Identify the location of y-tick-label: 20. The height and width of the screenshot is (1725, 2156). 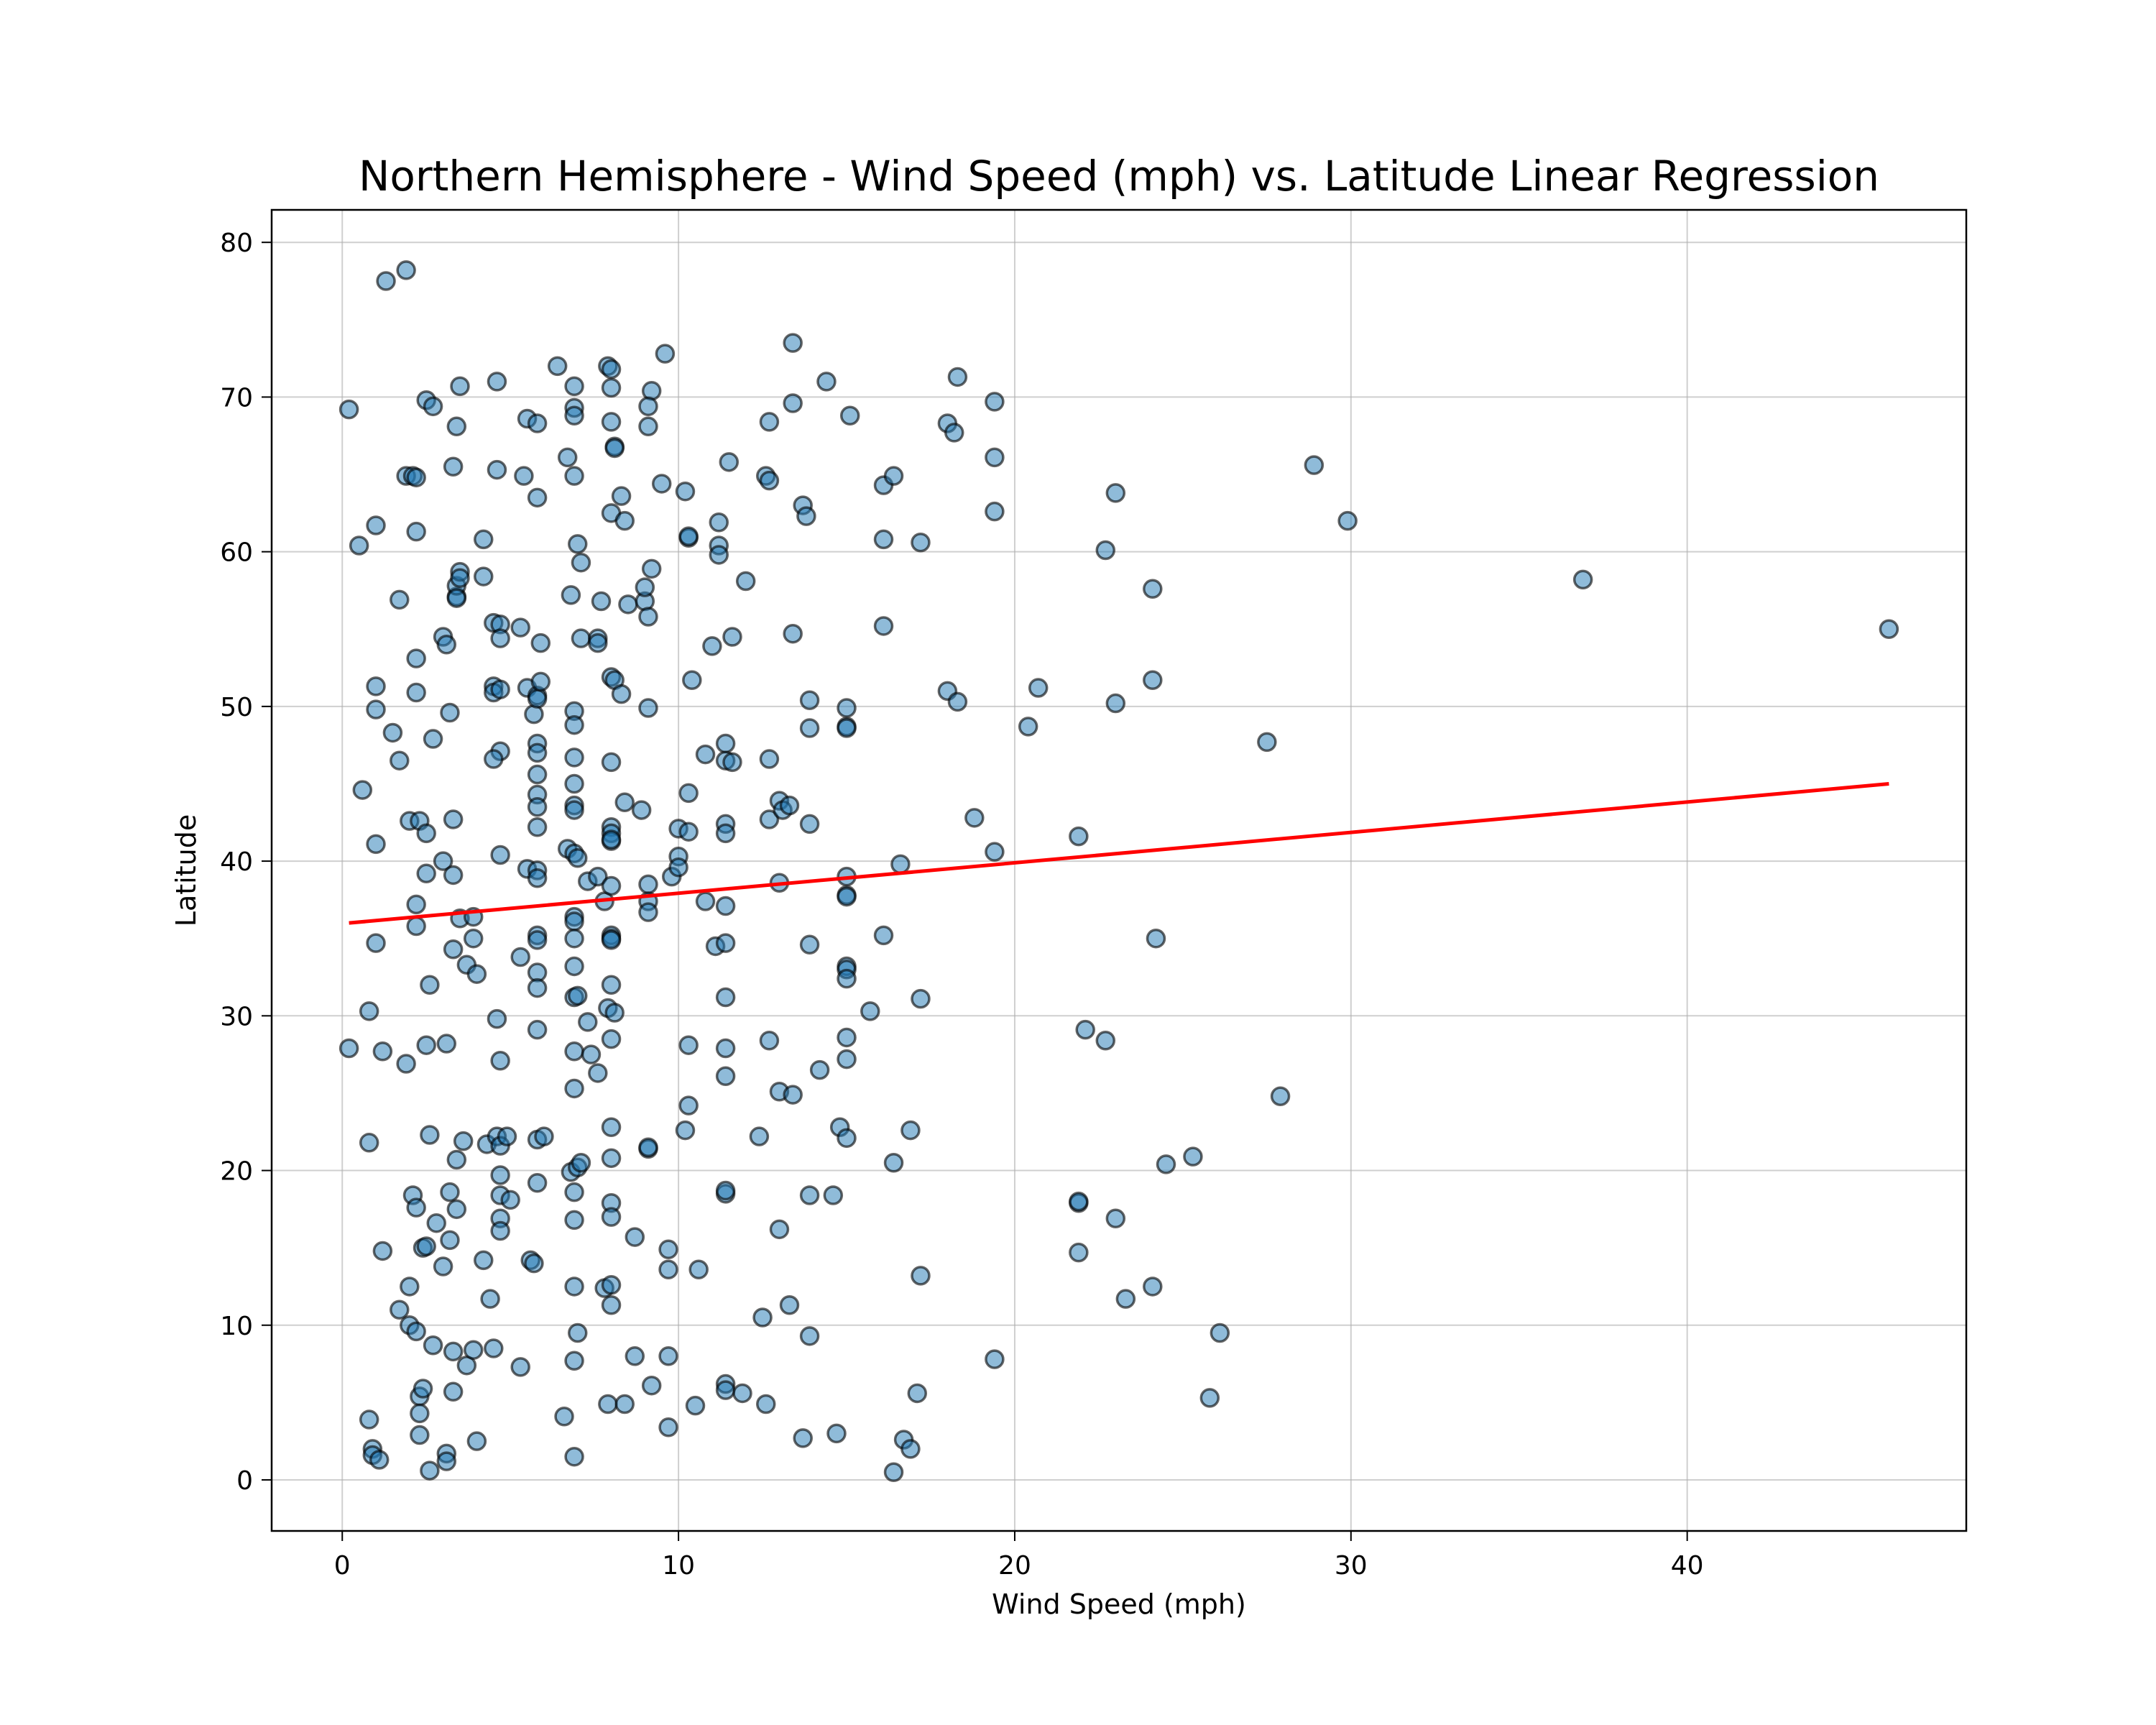
(237, 1172).